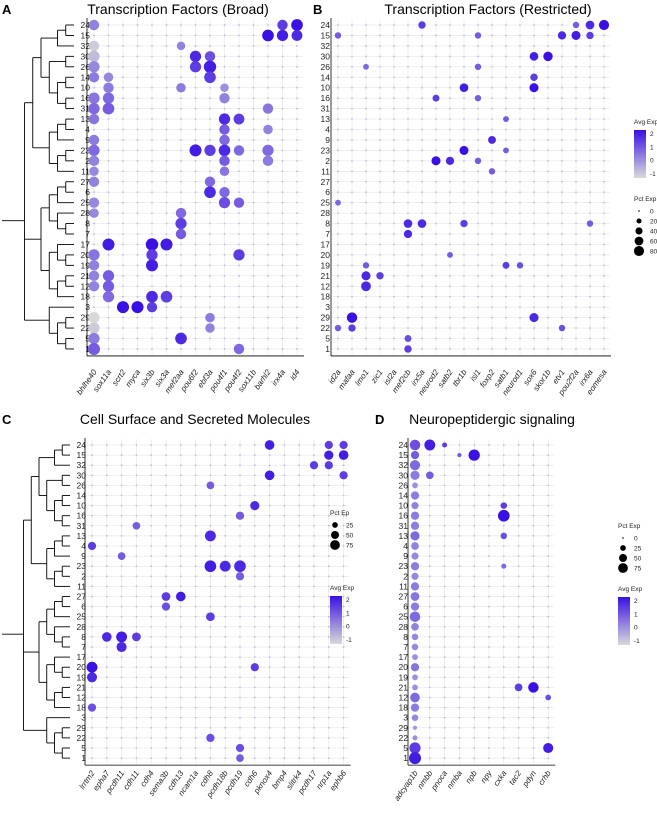  Describe the element at coordinates (638, 569) in the screenshot. I see `legend-pct-tick: 75` at that location.